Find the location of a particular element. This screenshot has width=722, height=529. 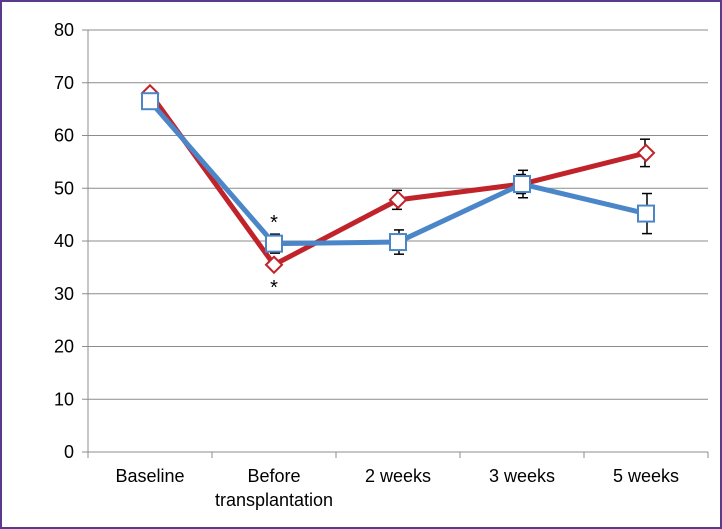

y-tick-label: 20 is located at coordinates (64, 347).